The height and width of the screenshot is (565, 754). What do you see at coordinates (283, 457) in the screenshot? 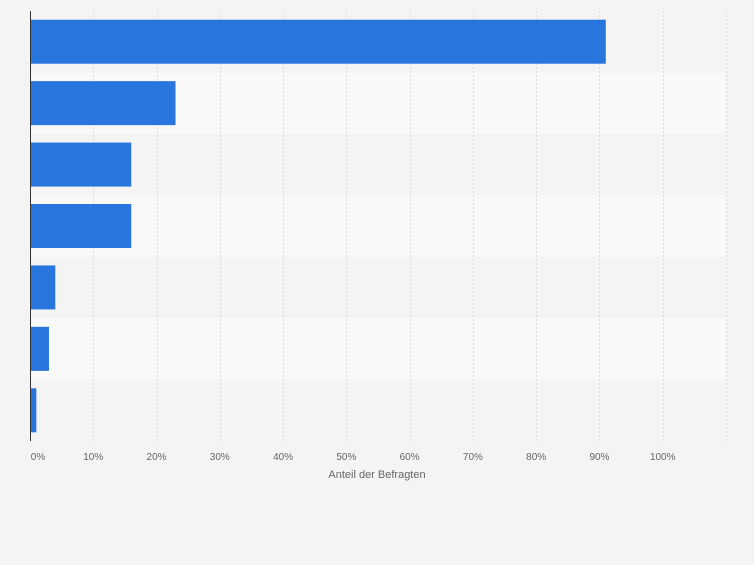
I see `x-tick-label: 40%` at bounding box center [283, 457].